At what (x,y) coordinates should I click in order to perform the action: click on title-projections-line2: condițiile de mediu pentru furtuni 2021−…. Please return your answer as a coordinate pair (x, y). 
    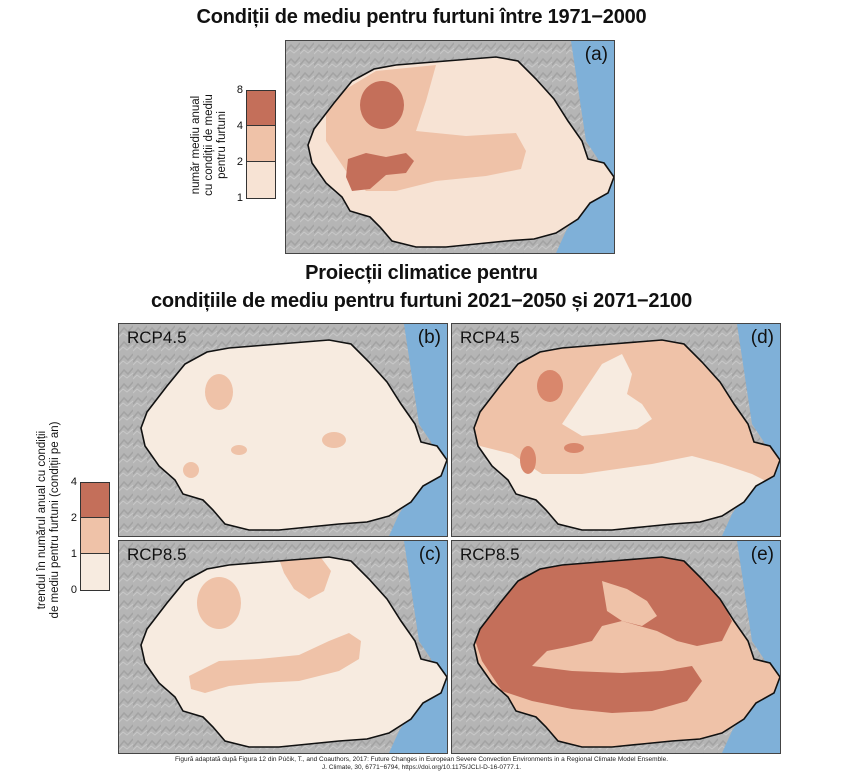
    Looking at the image, I should click on (421, 301).